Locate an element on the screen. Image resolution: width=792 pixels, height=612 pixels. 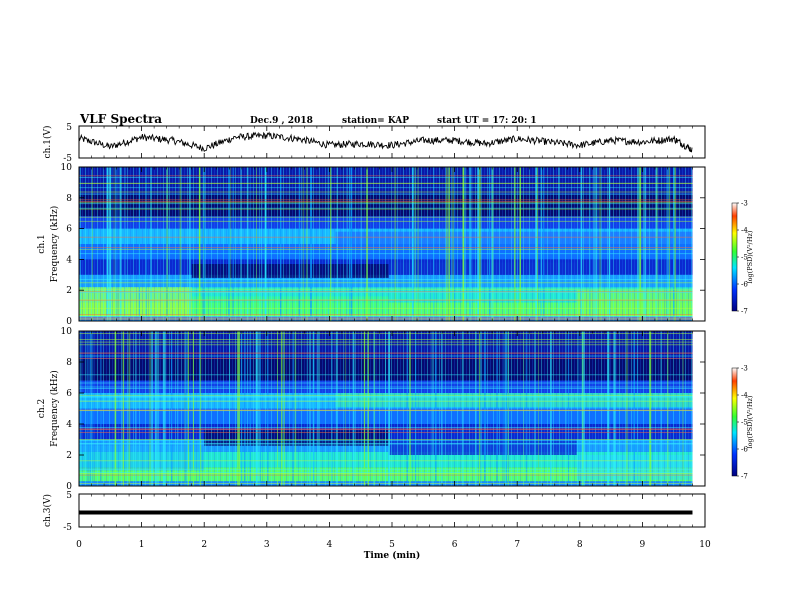
x-tick-label: 10 is located at coordinates (705, 545).